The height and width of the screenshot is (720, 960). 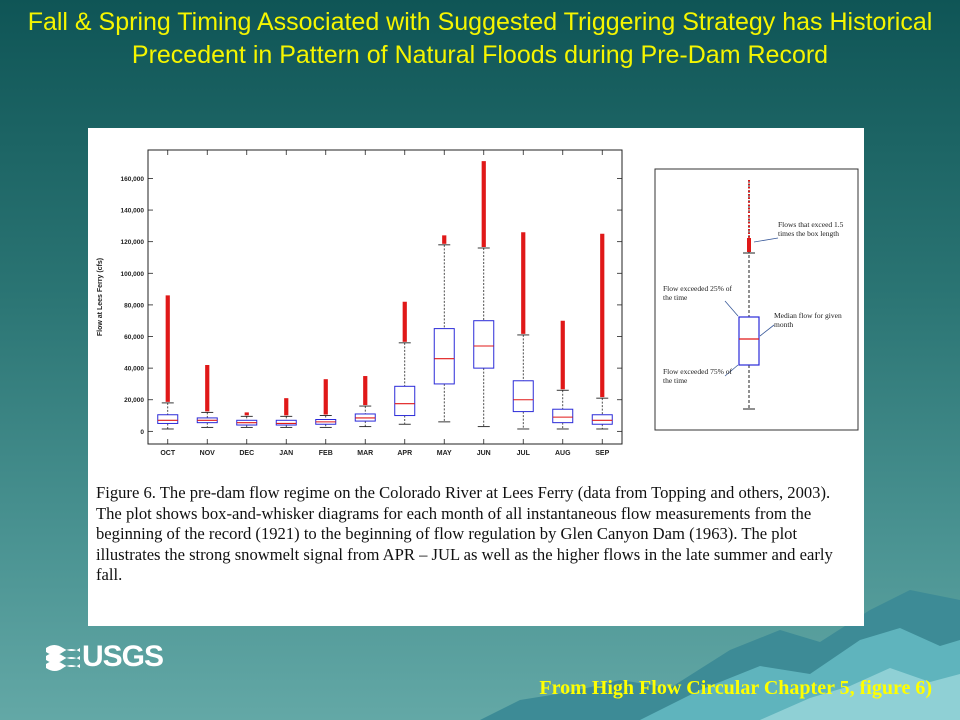 I want to click on x-tick-label-apr: APR, so click(x=404, y=453).